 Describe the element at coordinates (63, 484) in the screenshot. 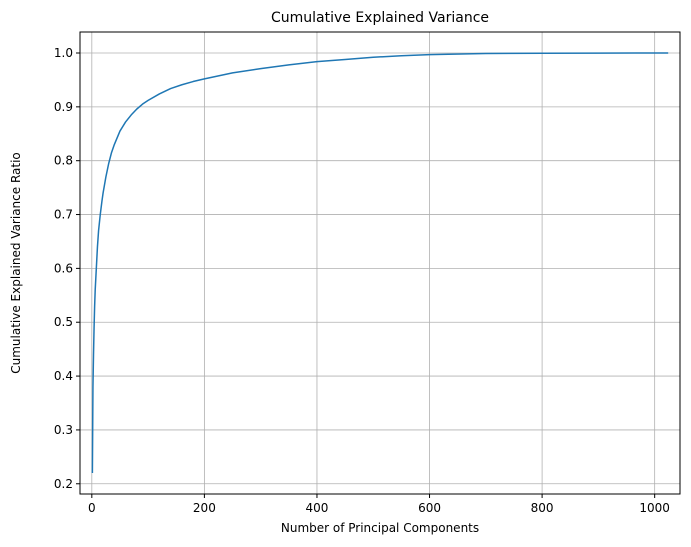

I see `y-tick-label: 0.2` at that location.